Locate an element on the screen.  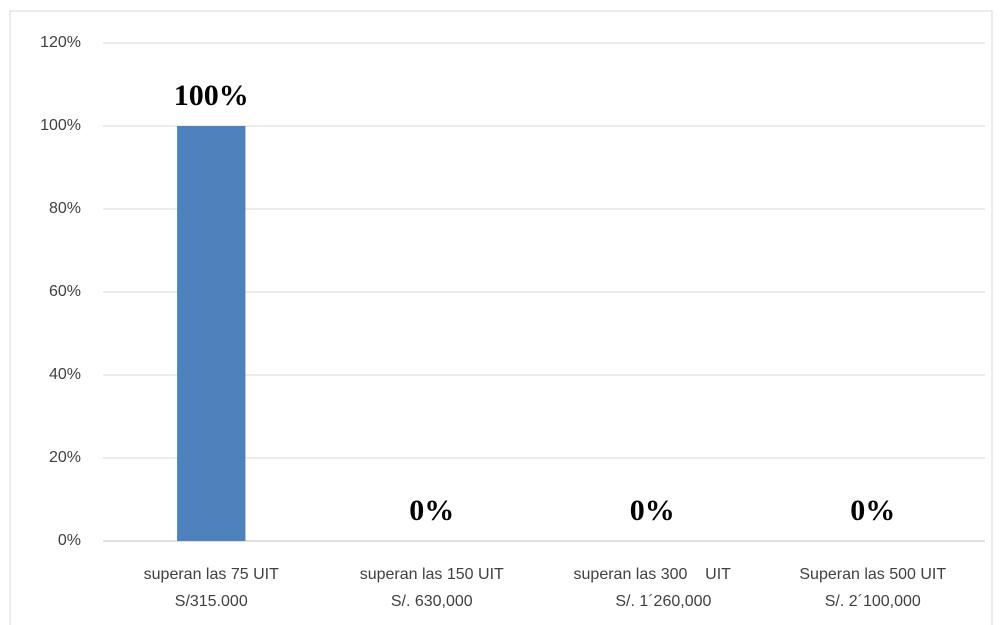
y-tick-label: 0% is located at coordinates (69, 540).